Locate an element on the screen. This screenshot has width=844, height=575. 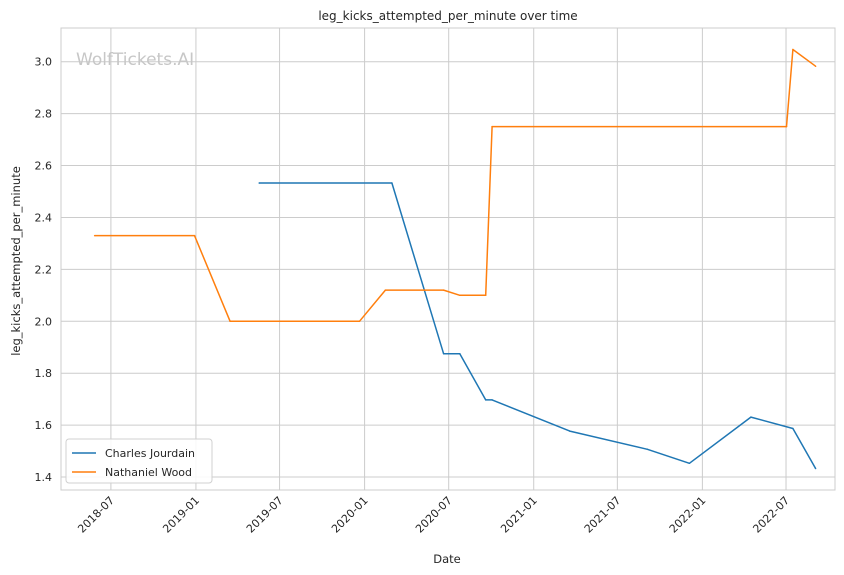
y-tick-label: 2.4 is located at coordinates (44, 217).